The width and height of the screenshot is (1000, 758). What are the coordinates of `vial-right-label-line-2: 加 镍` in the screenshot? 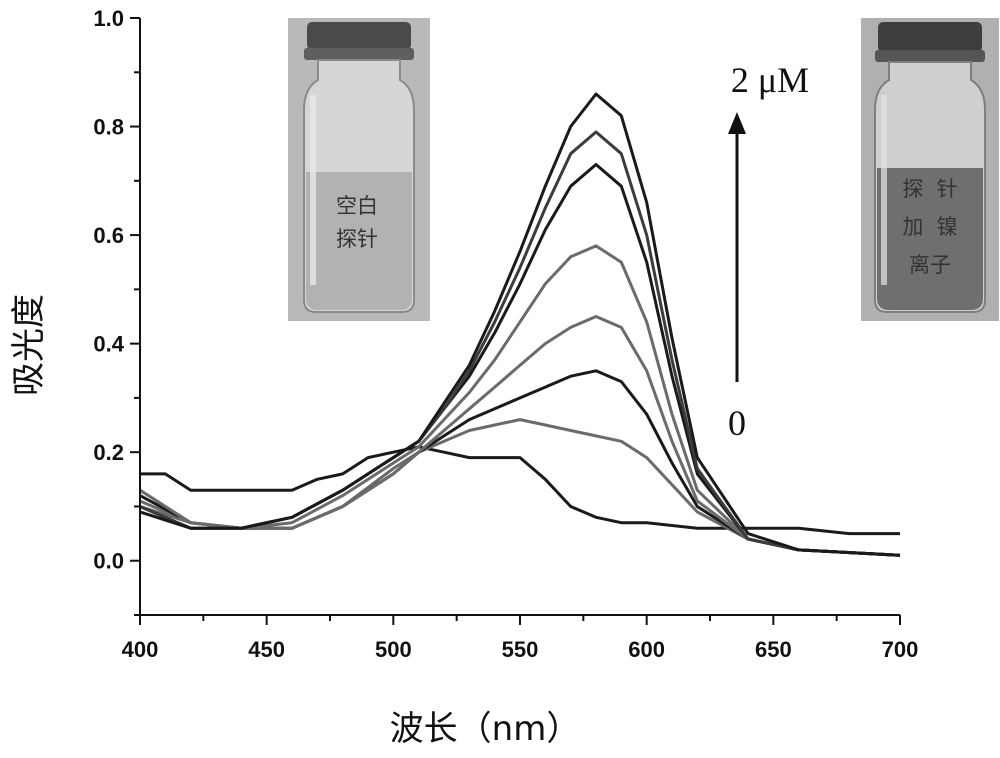 It's located at (929, 227).